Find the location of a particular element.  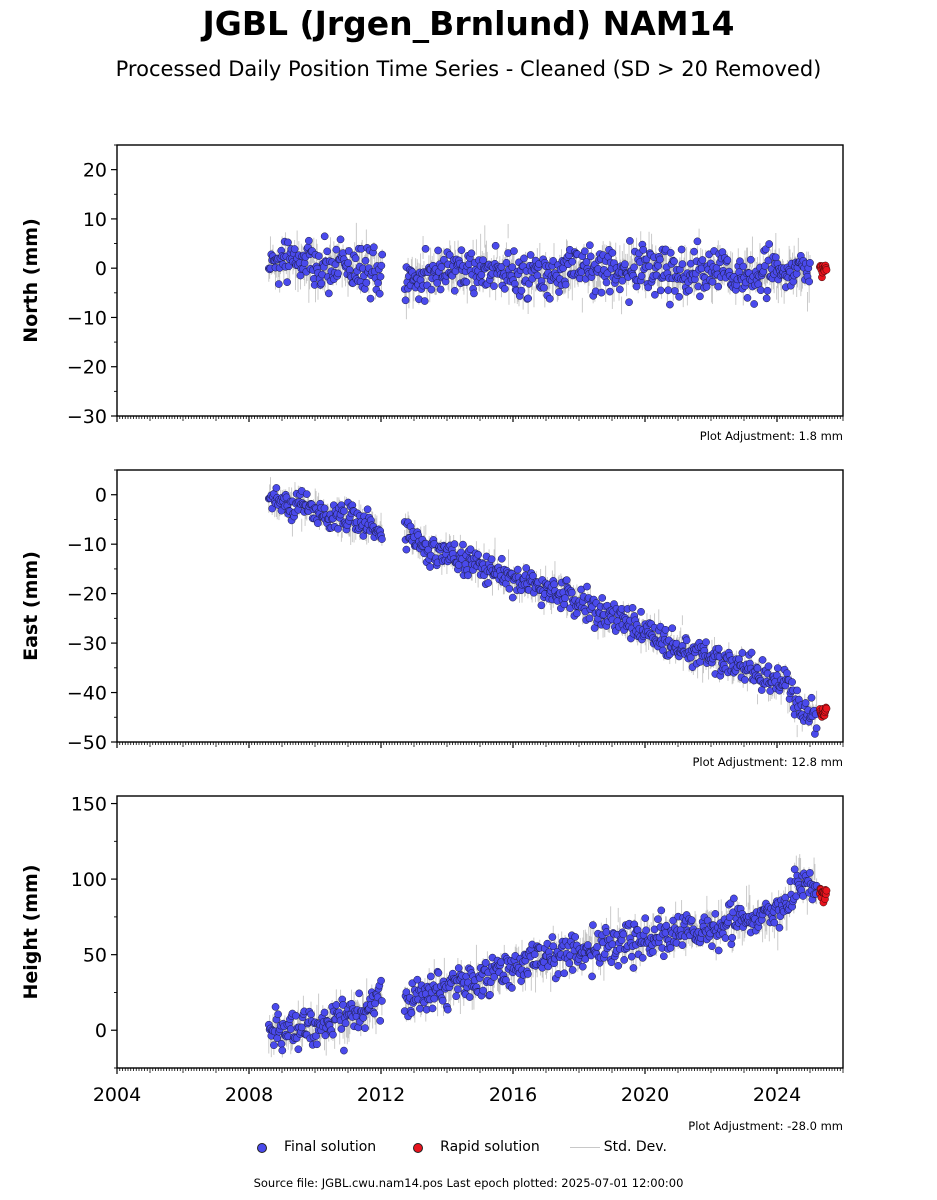

x-ticks-east is located at coordinates (480, 745).